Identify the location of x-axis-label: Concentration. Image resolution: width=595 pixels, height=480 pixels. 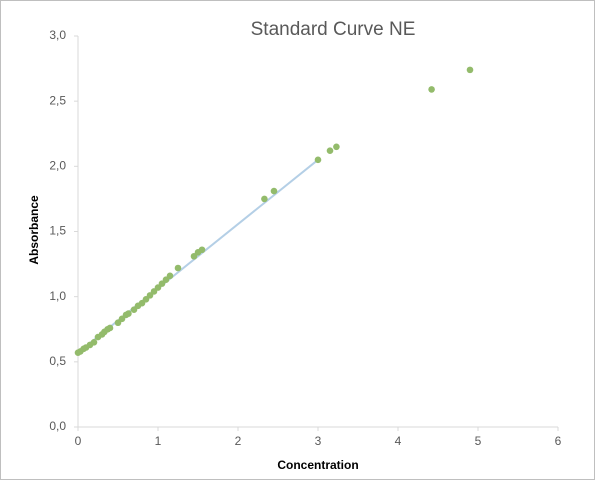
(317, 465).